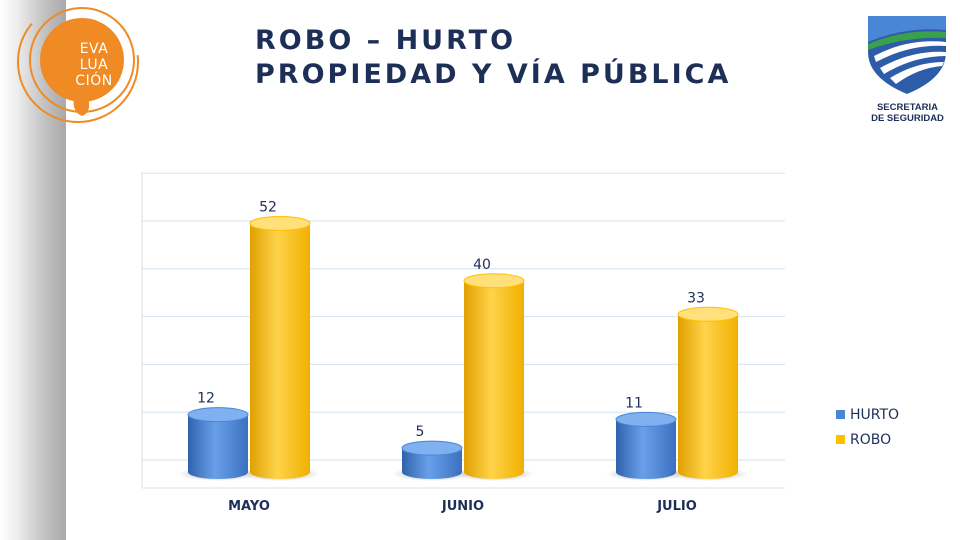  What do you see at coordinates (708, 396) in the screenshot?
I see `bar-robo-julio` at bounding box center [708, 396].